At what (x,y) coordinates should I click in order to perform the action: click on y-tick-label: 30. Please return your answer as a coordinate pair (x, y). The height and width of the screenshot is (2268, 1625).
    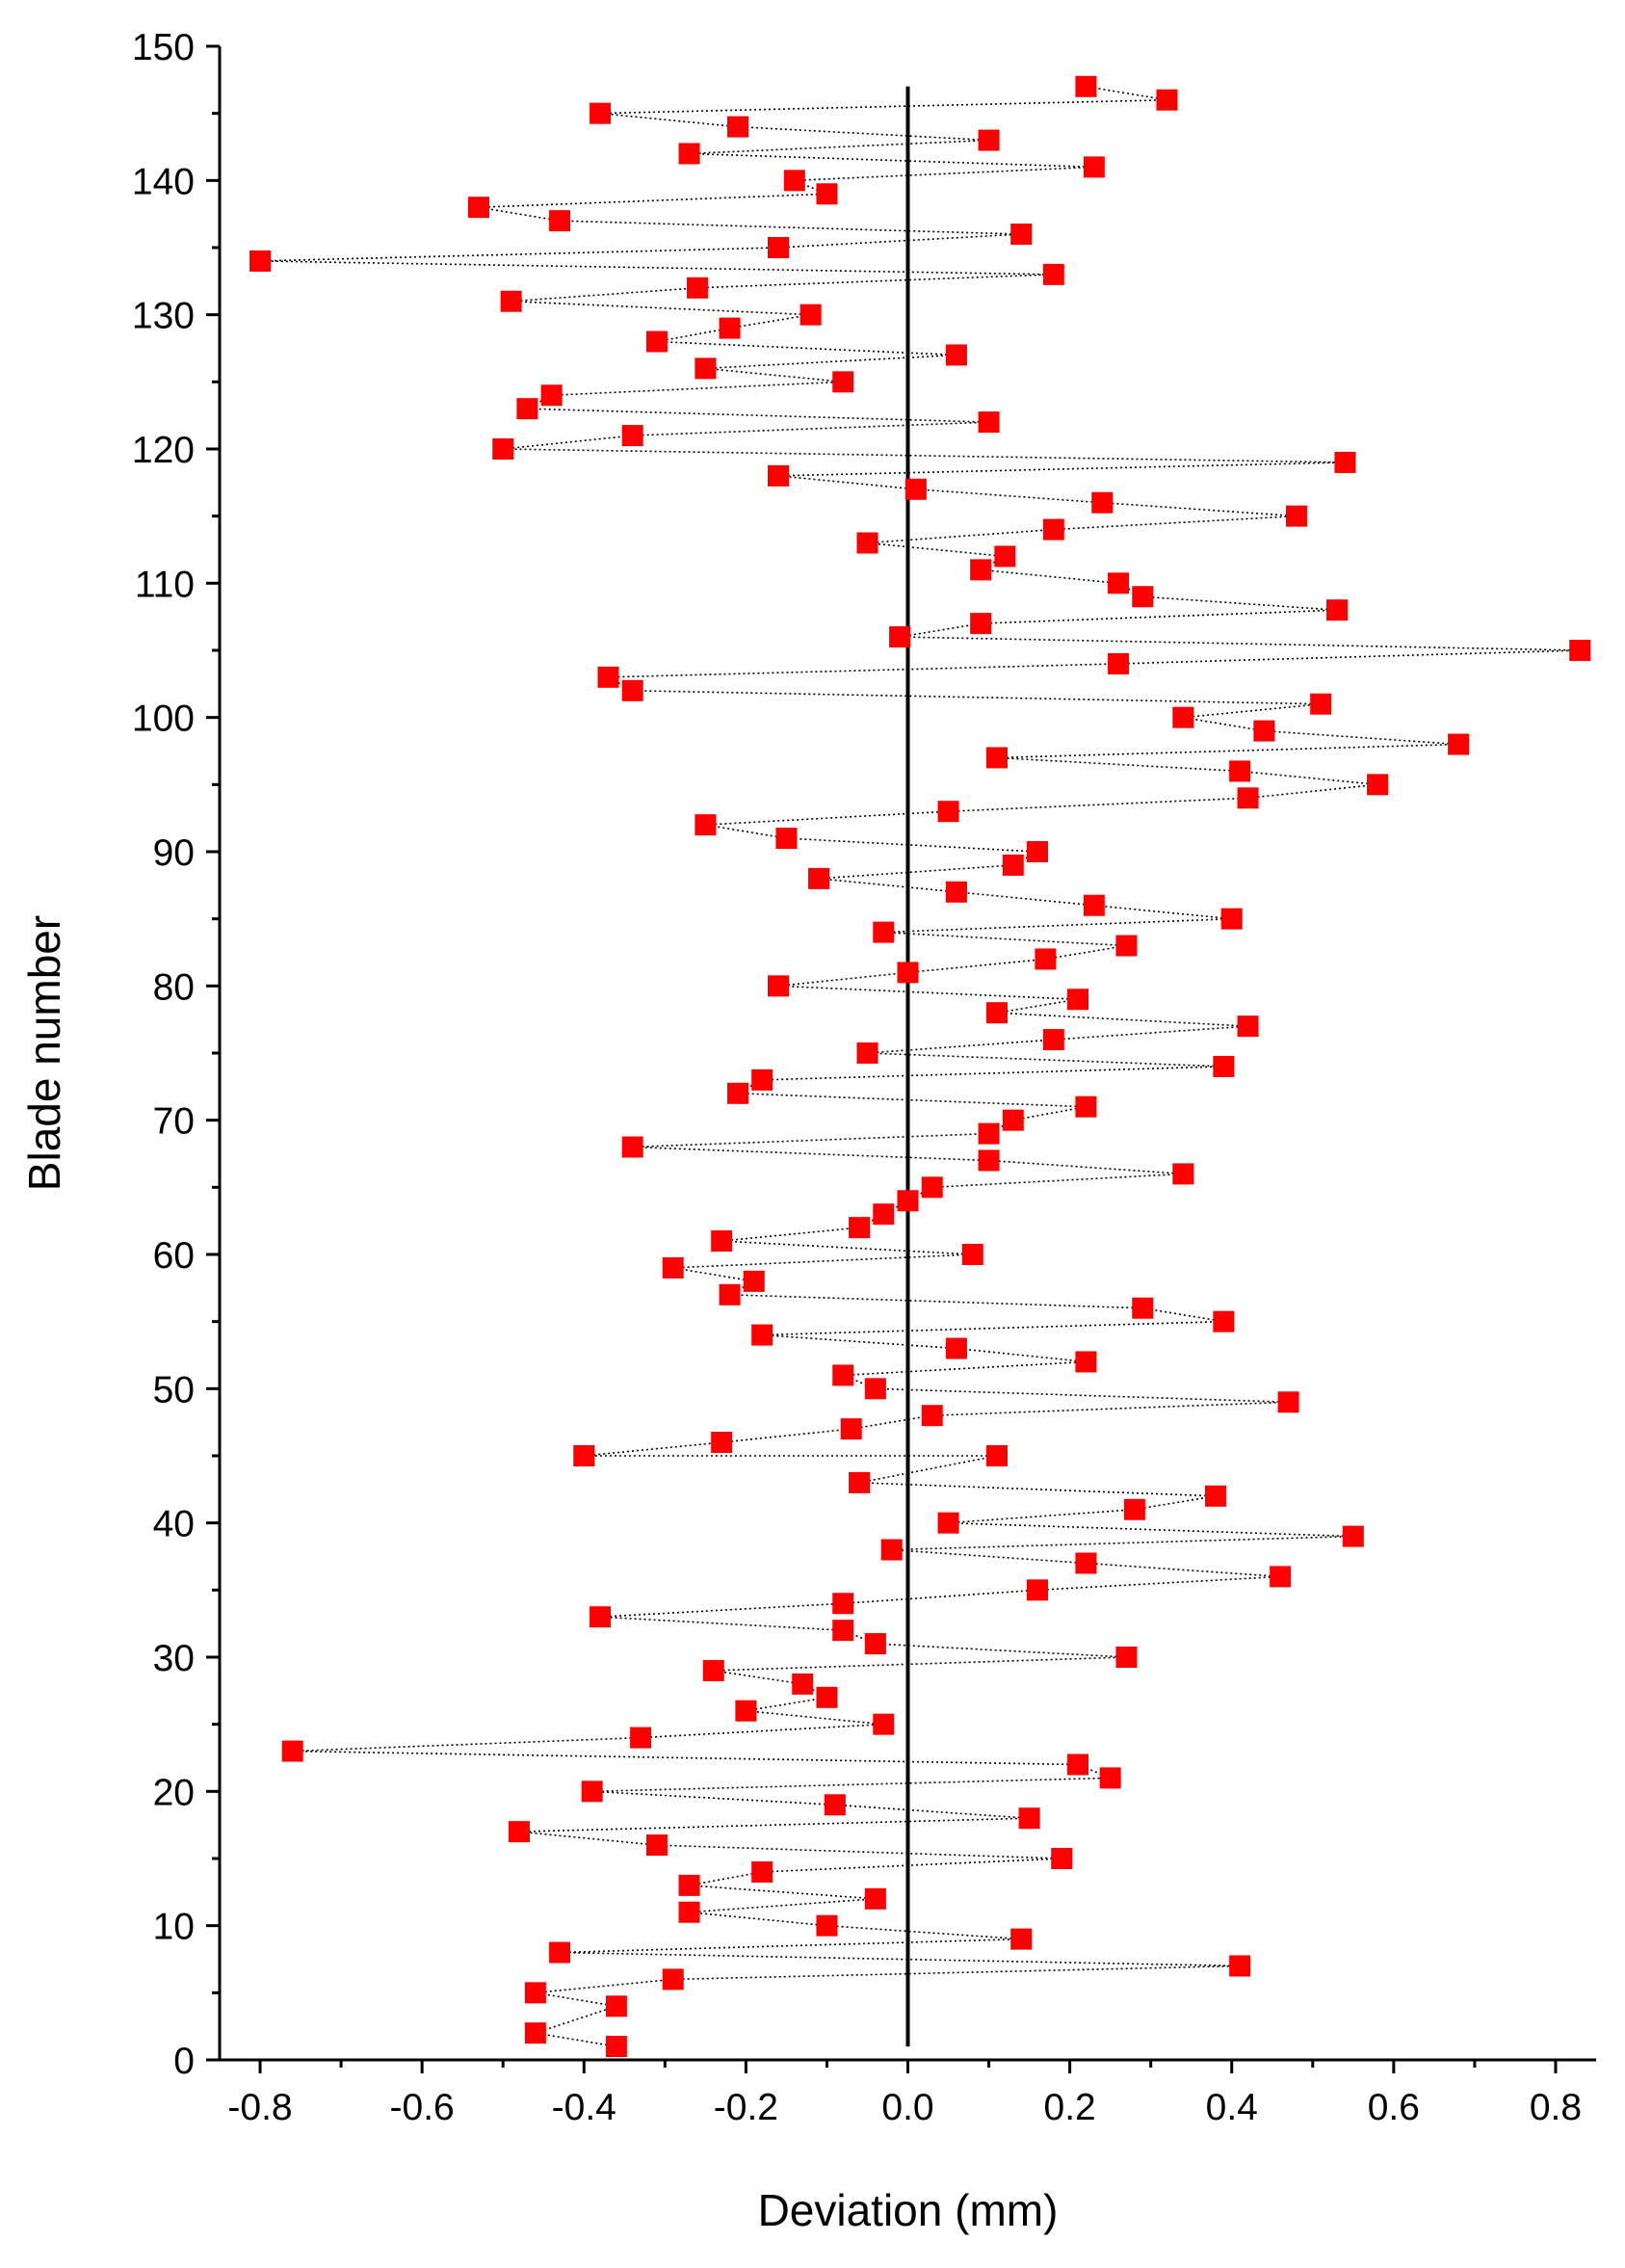
    Looking at the image, I should click on (174, 1658).